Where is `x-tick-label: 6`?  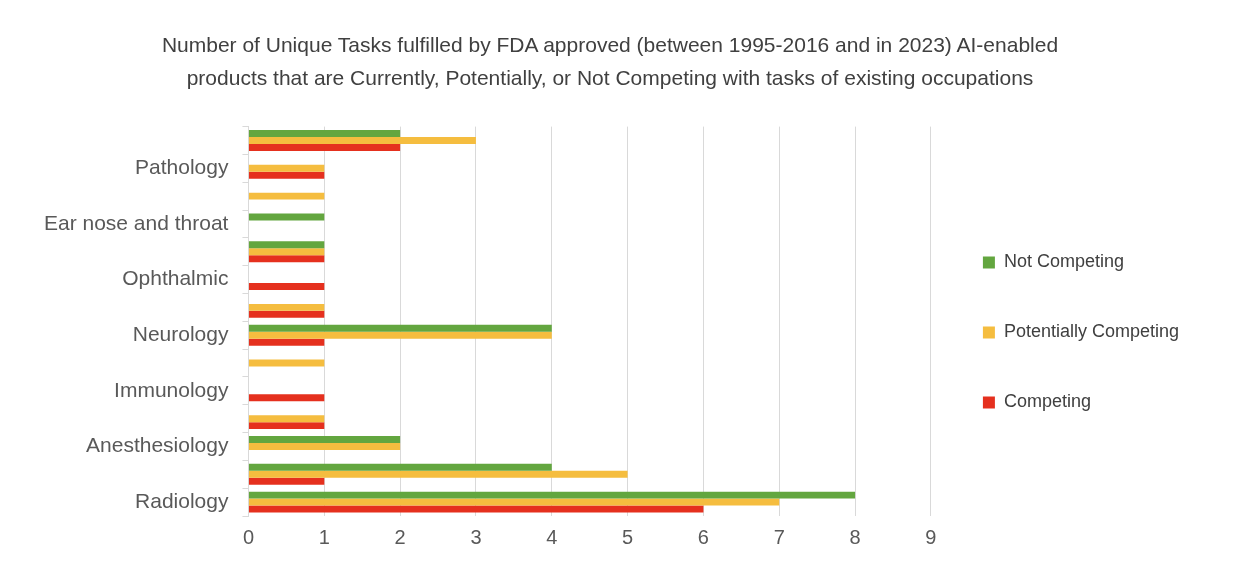
x-tick-label: 6 is located at coordinates (703, 536).